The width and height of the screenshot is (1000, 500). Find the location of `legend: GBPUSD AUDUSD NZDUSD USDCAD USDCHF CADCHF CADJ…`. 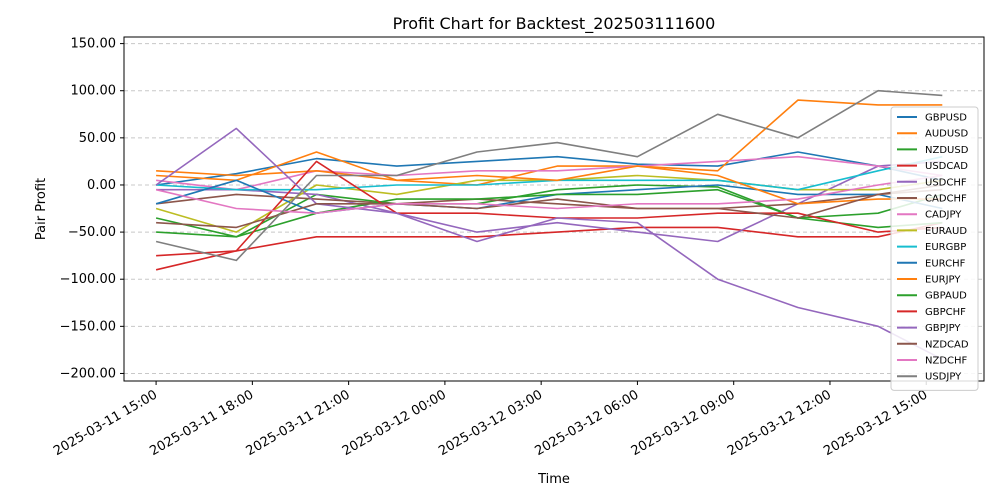

legend: GBPUSD AUDUSD NZDUSD USDCAD USDCHF CADCHF CADJ… is located at coordinates (934, 248).